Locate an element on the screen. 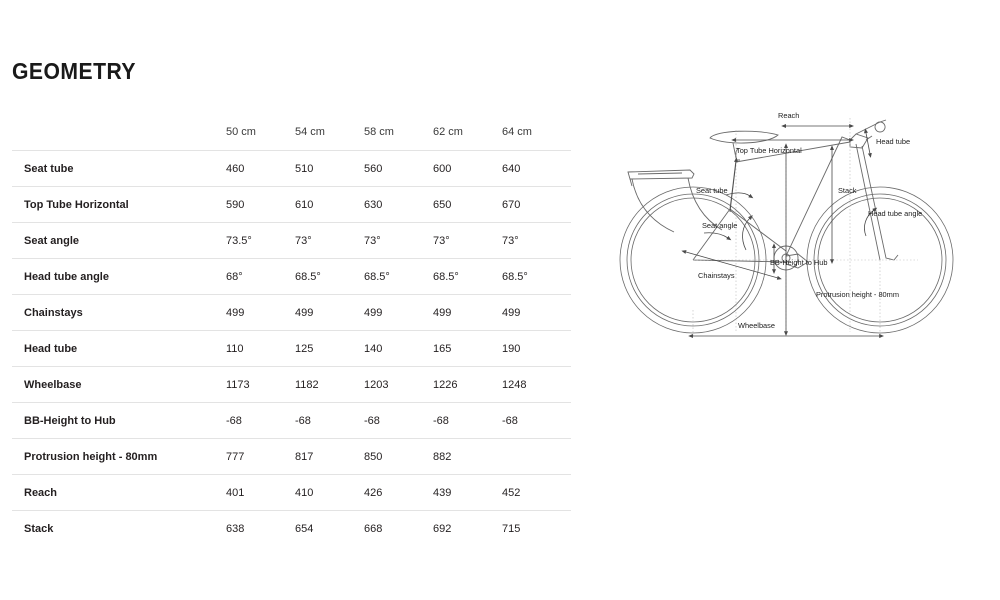  table-cell: 640 is located at coordinates (511, 168).